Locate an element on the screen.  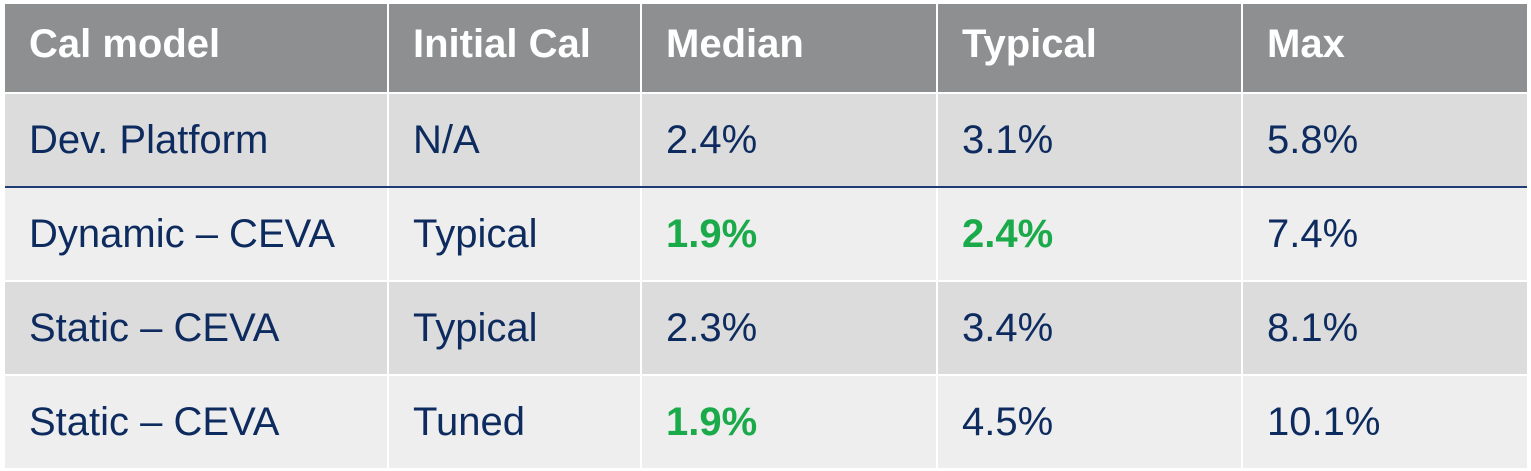
row-4-typical: 4.5% is located at coordinates (1089, 422).